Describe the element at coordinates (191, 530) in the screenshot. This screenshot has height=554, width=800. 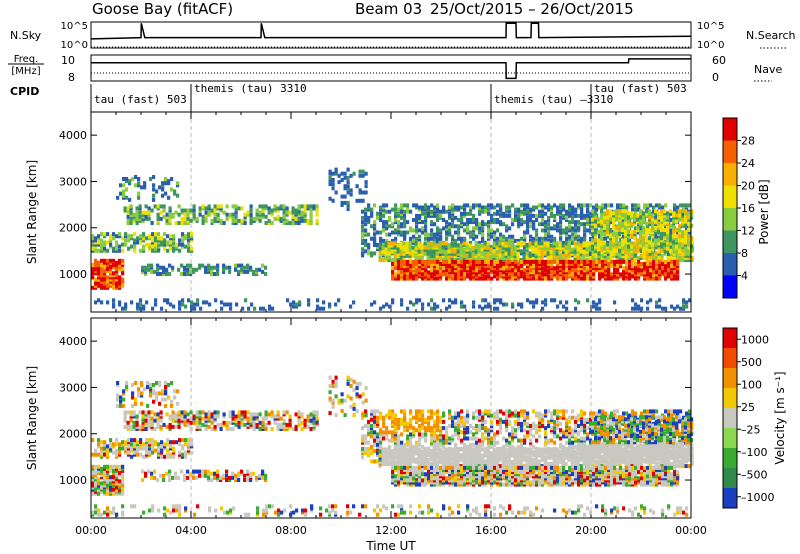
I see `x-tick-label: 04:00` at that location.